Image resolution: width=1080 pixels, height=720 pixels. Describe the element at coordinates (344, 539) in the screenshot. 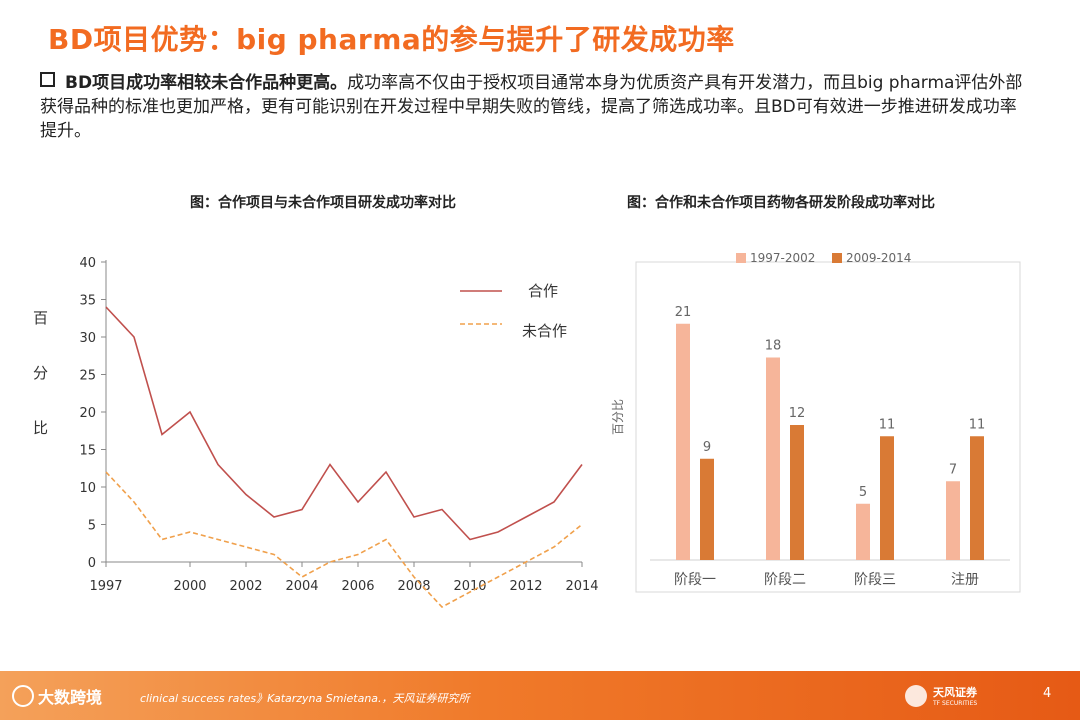

I see `series-line-noncoop` at that location.